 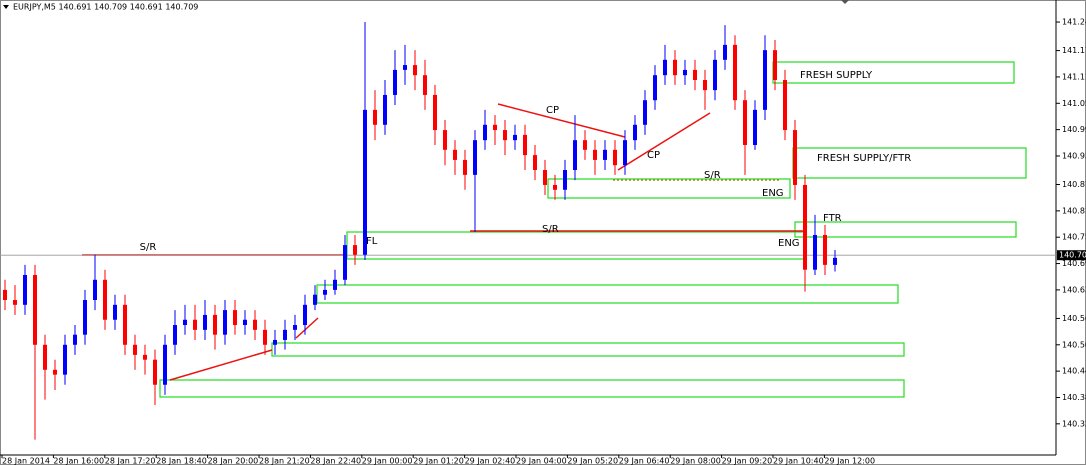 I want to click on x-tick-label: 29 Jan 04:00, so click(x=541, y=461).